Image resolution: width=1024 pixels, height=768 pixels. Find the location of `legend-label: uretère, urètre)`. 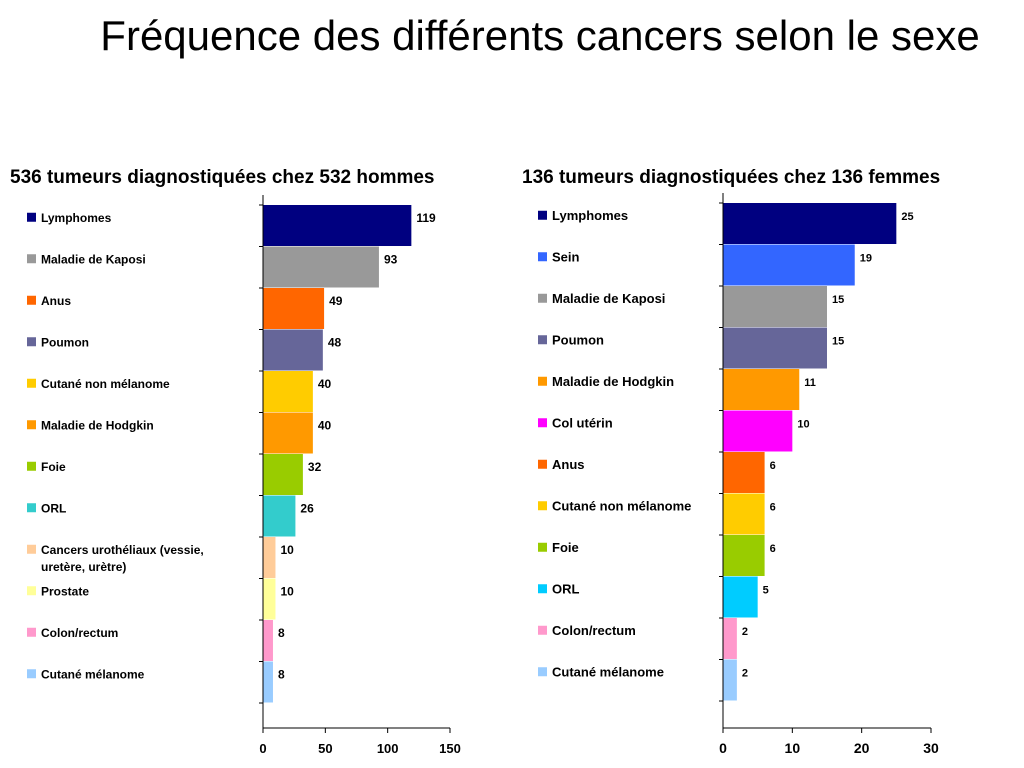

legend-label: uretère, urètre) is located at coordinates (83, 567).